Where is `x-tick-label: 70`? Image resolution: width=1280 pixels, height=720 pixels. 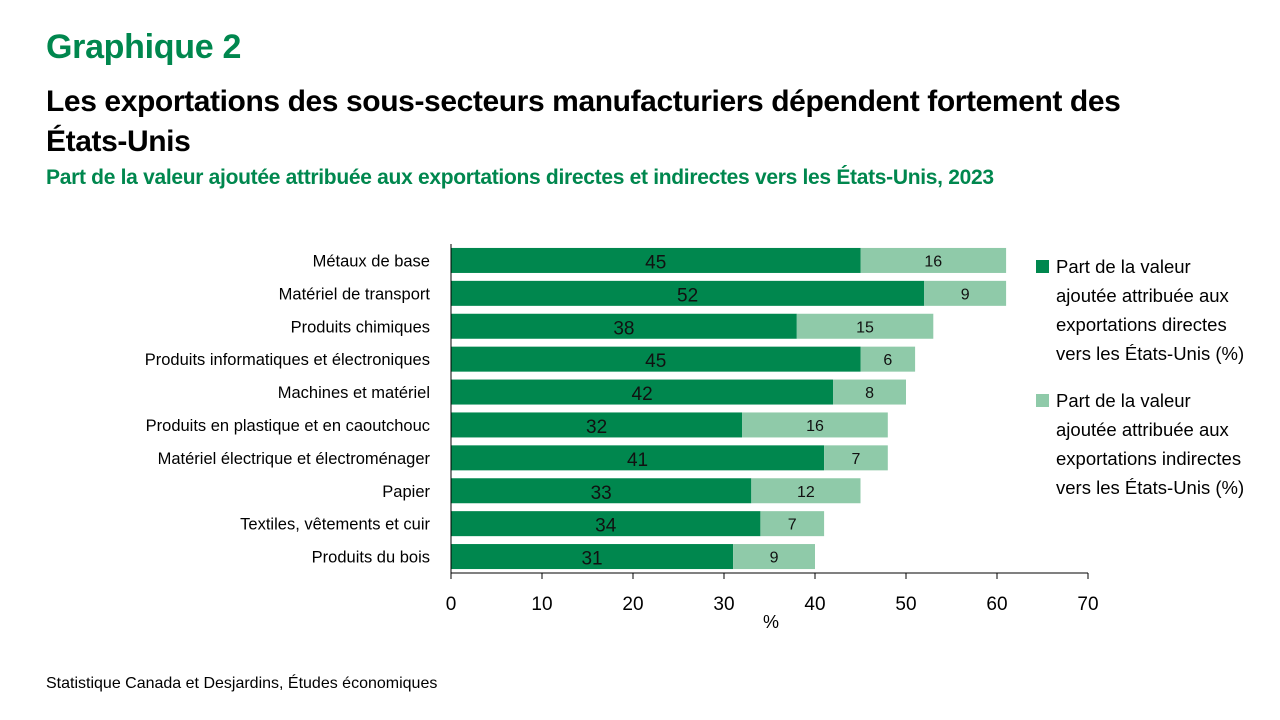
x-tick-label: 70 is located at coordinates (1087, 604).